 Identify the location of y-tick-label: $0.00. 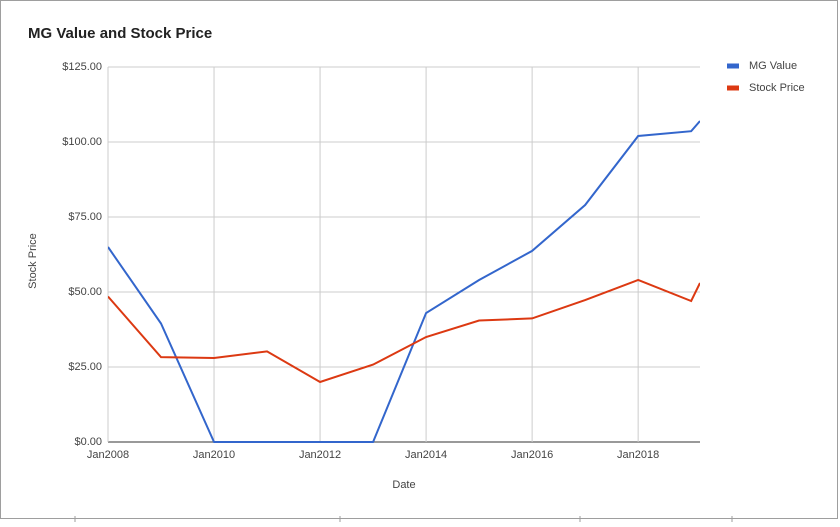
(88, 442).